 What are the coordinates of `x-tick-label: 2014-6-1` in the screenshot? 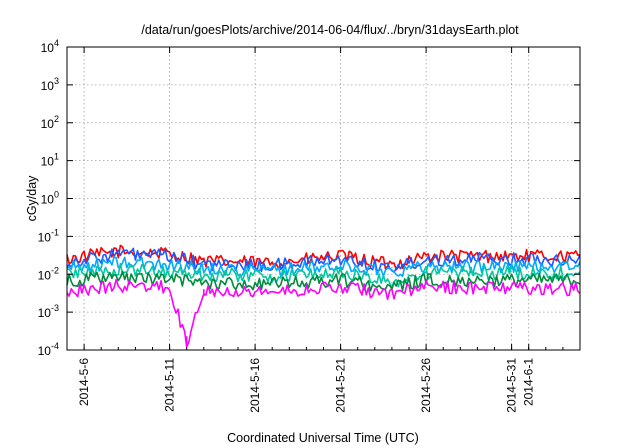 It's located at (529, 382).